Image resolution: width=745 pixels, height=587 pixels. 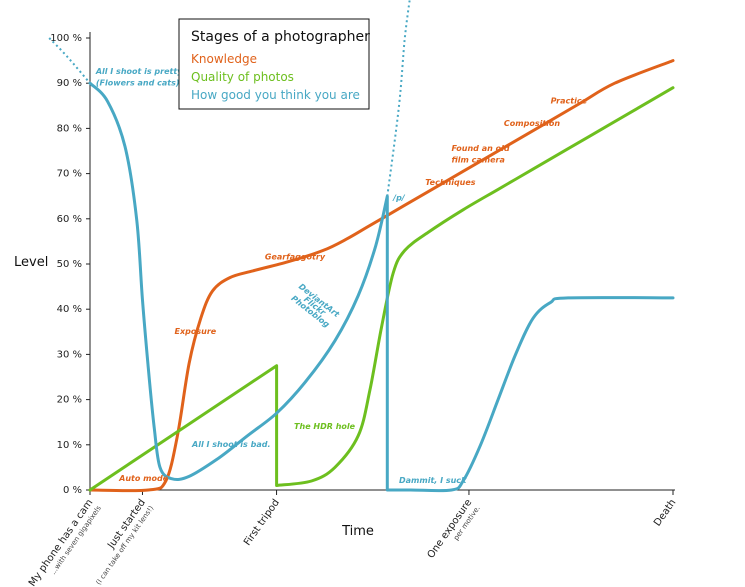 I want to click on annotation-label: Composition, so click(x=532, y=123).